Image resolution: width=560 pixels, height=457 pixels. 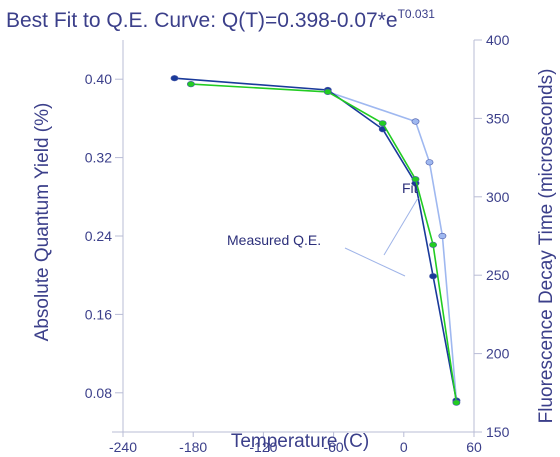 I want to click on y-tick-right-label: 350, so click(x=498, y=118).